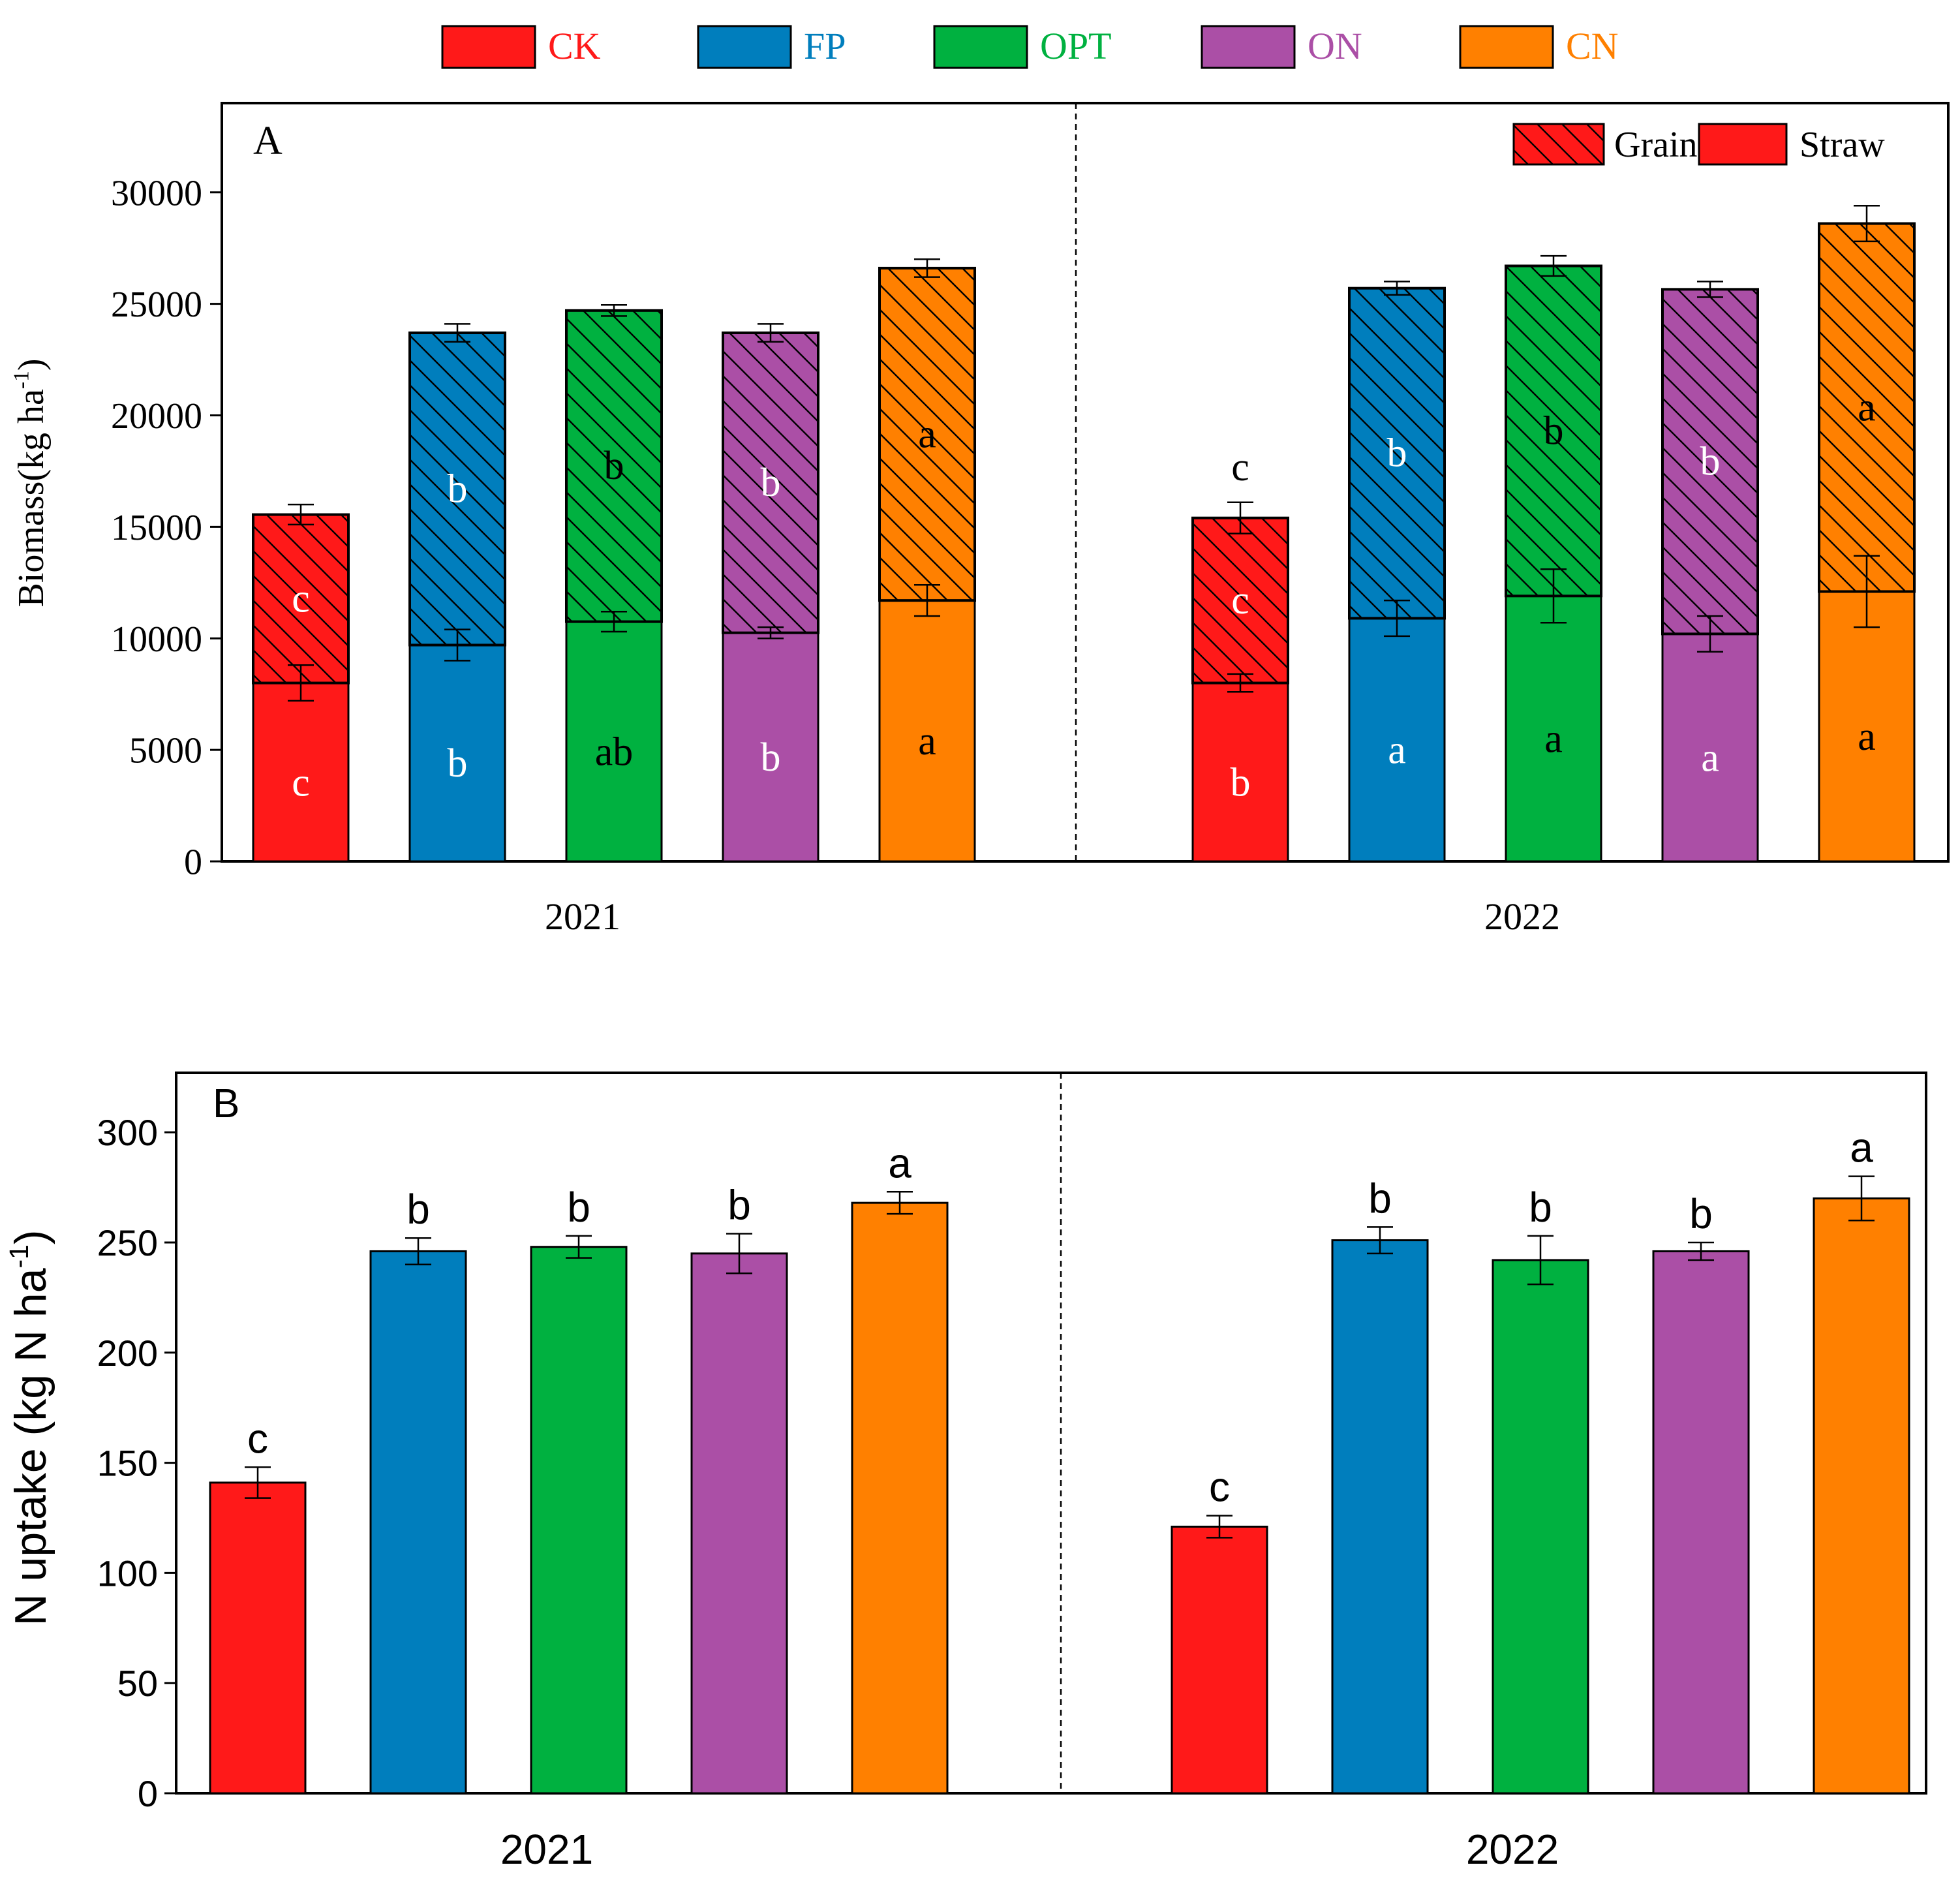 This screenshot has width=1960, height=1882. What do you see at coordinates (574, 46) in the screenshot?
I see `legend-label-ck: CK` at bounding box center [574, 46].